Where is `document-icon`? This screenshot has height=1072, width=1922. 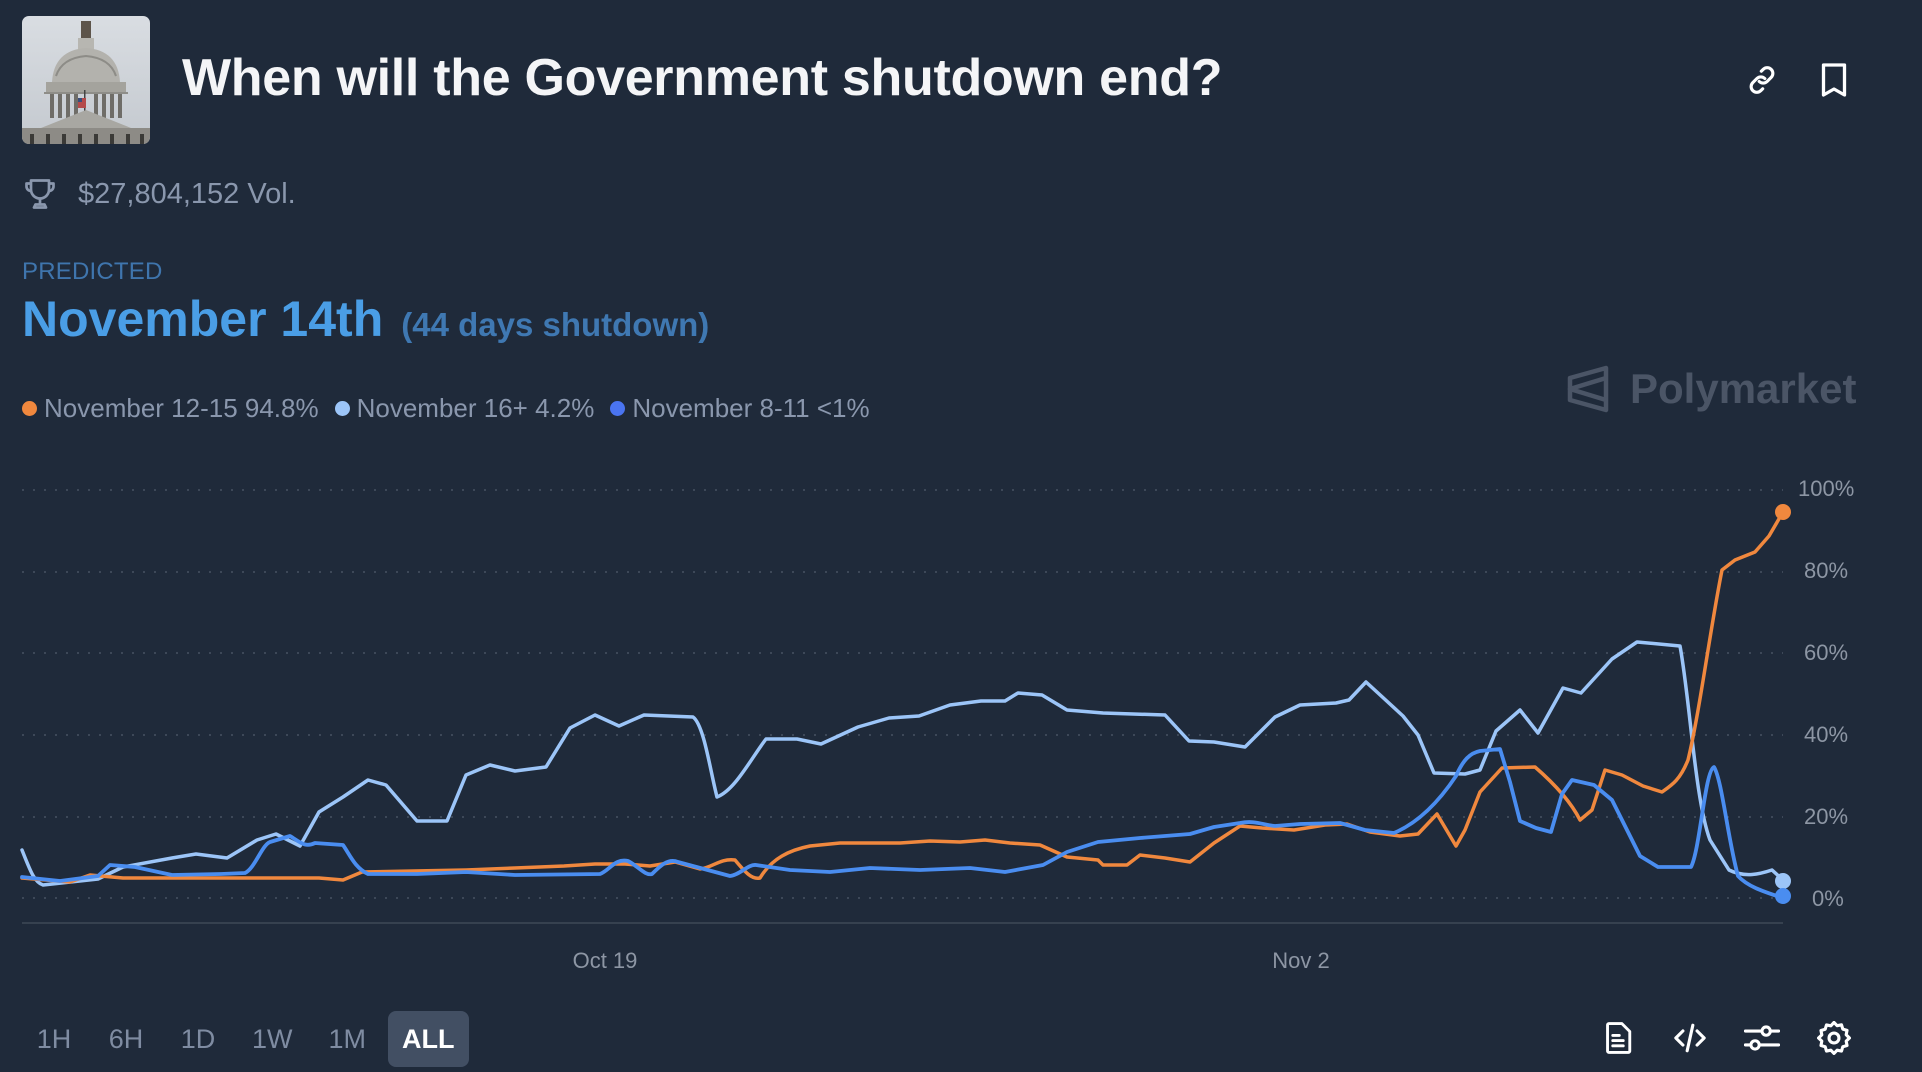 document-icon is located at coordinates (1619, 1038).